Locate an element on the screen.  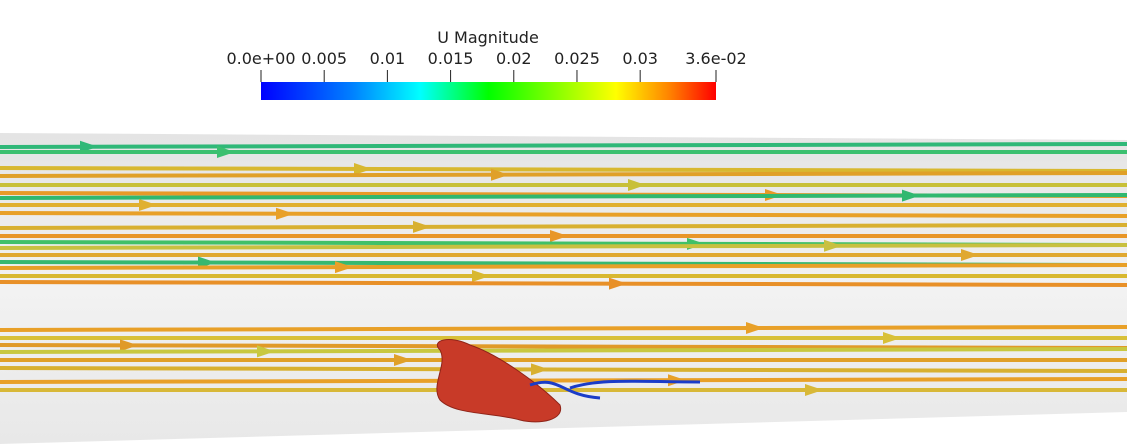
tick-label: 0.01 is located at coordinates (388, 58).